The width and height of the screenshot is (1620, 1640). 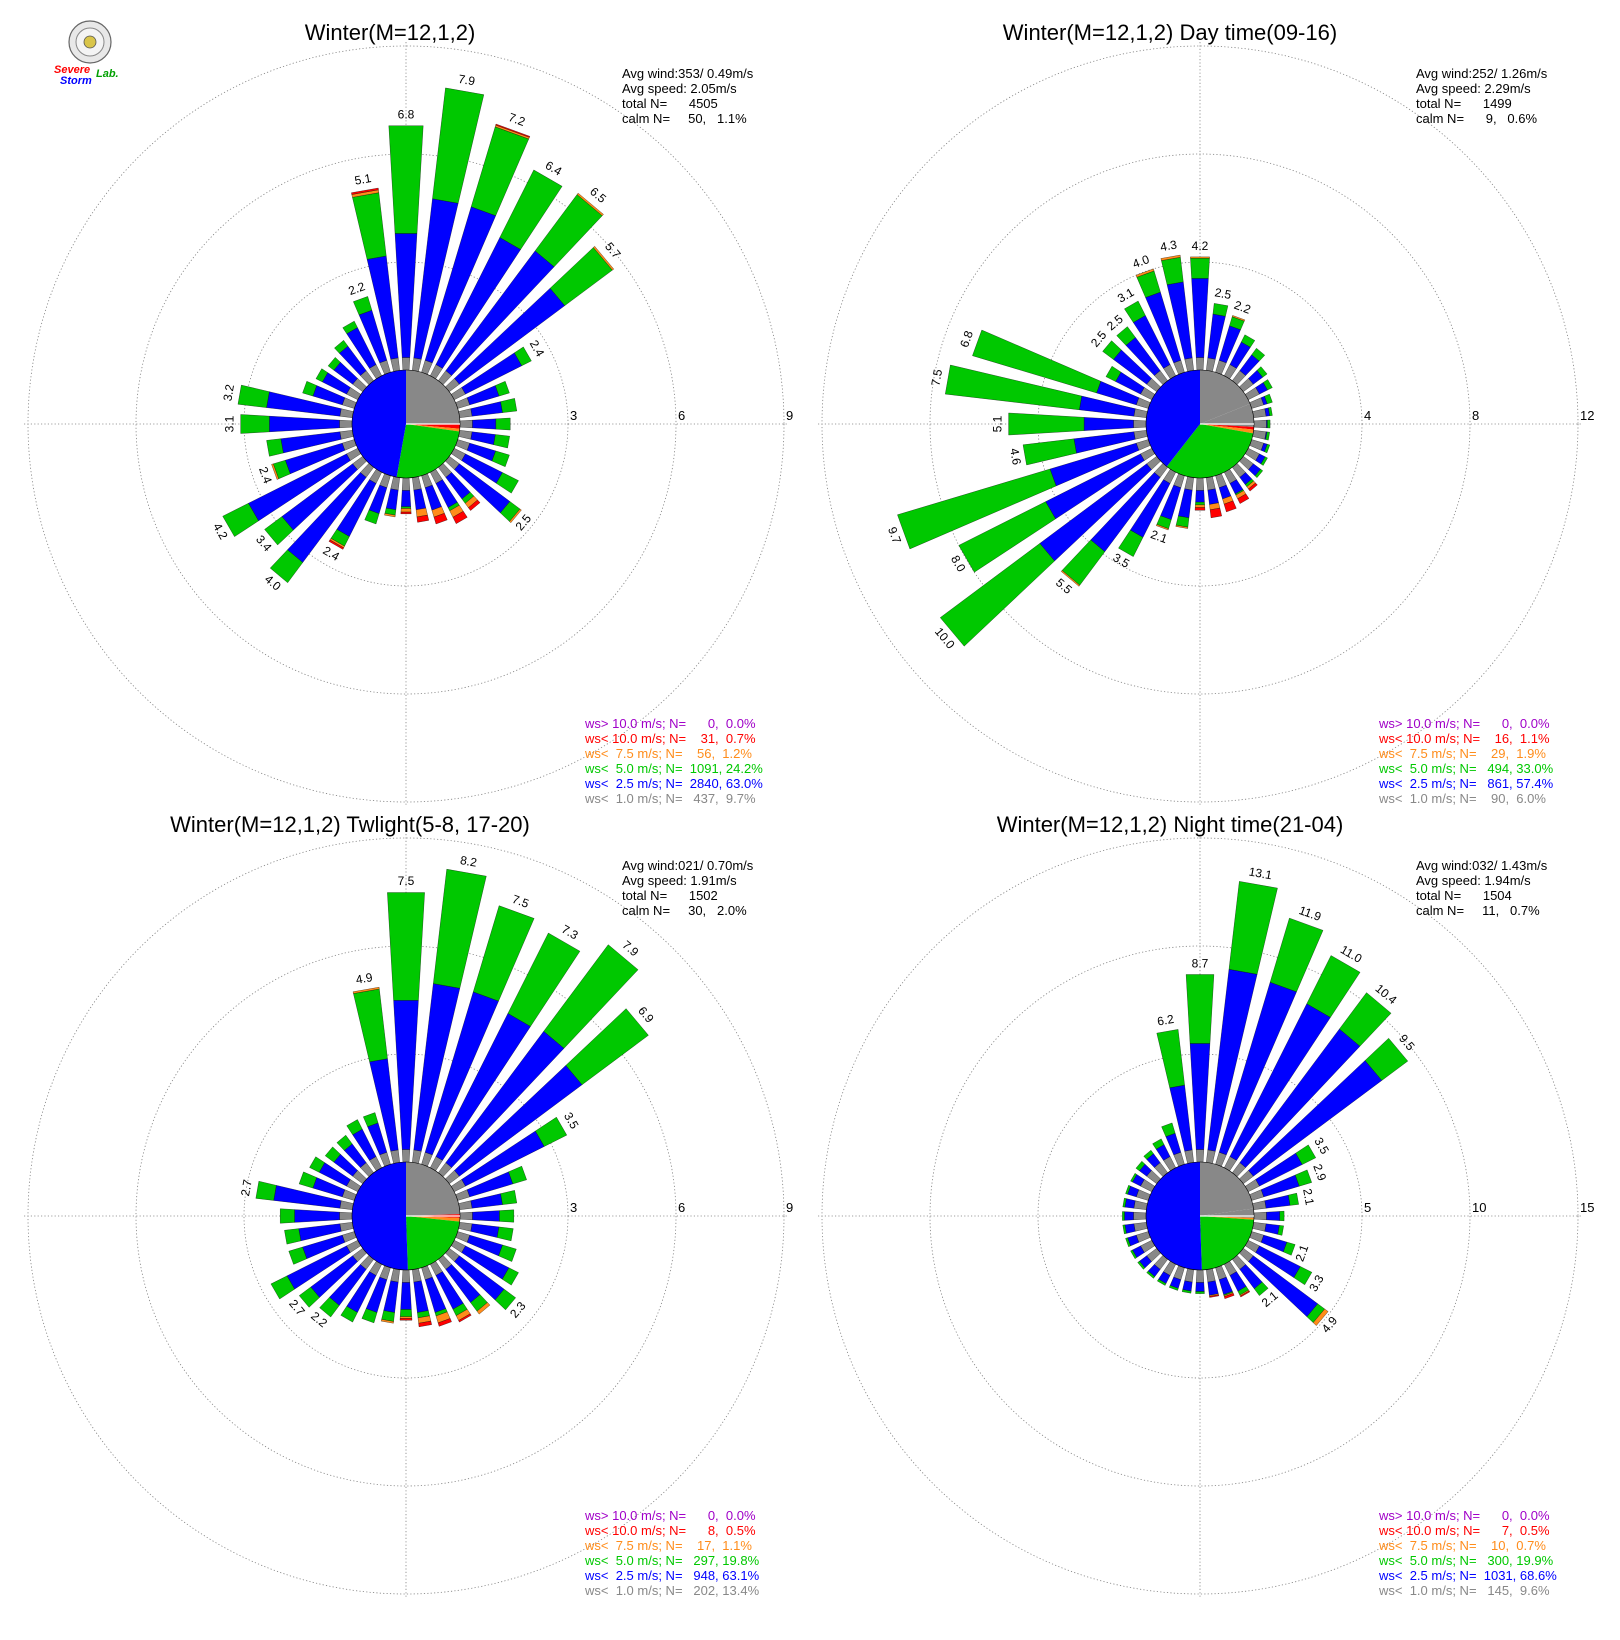 I want to click on bar-value-label: 7.9, so click(x=466, y=80).